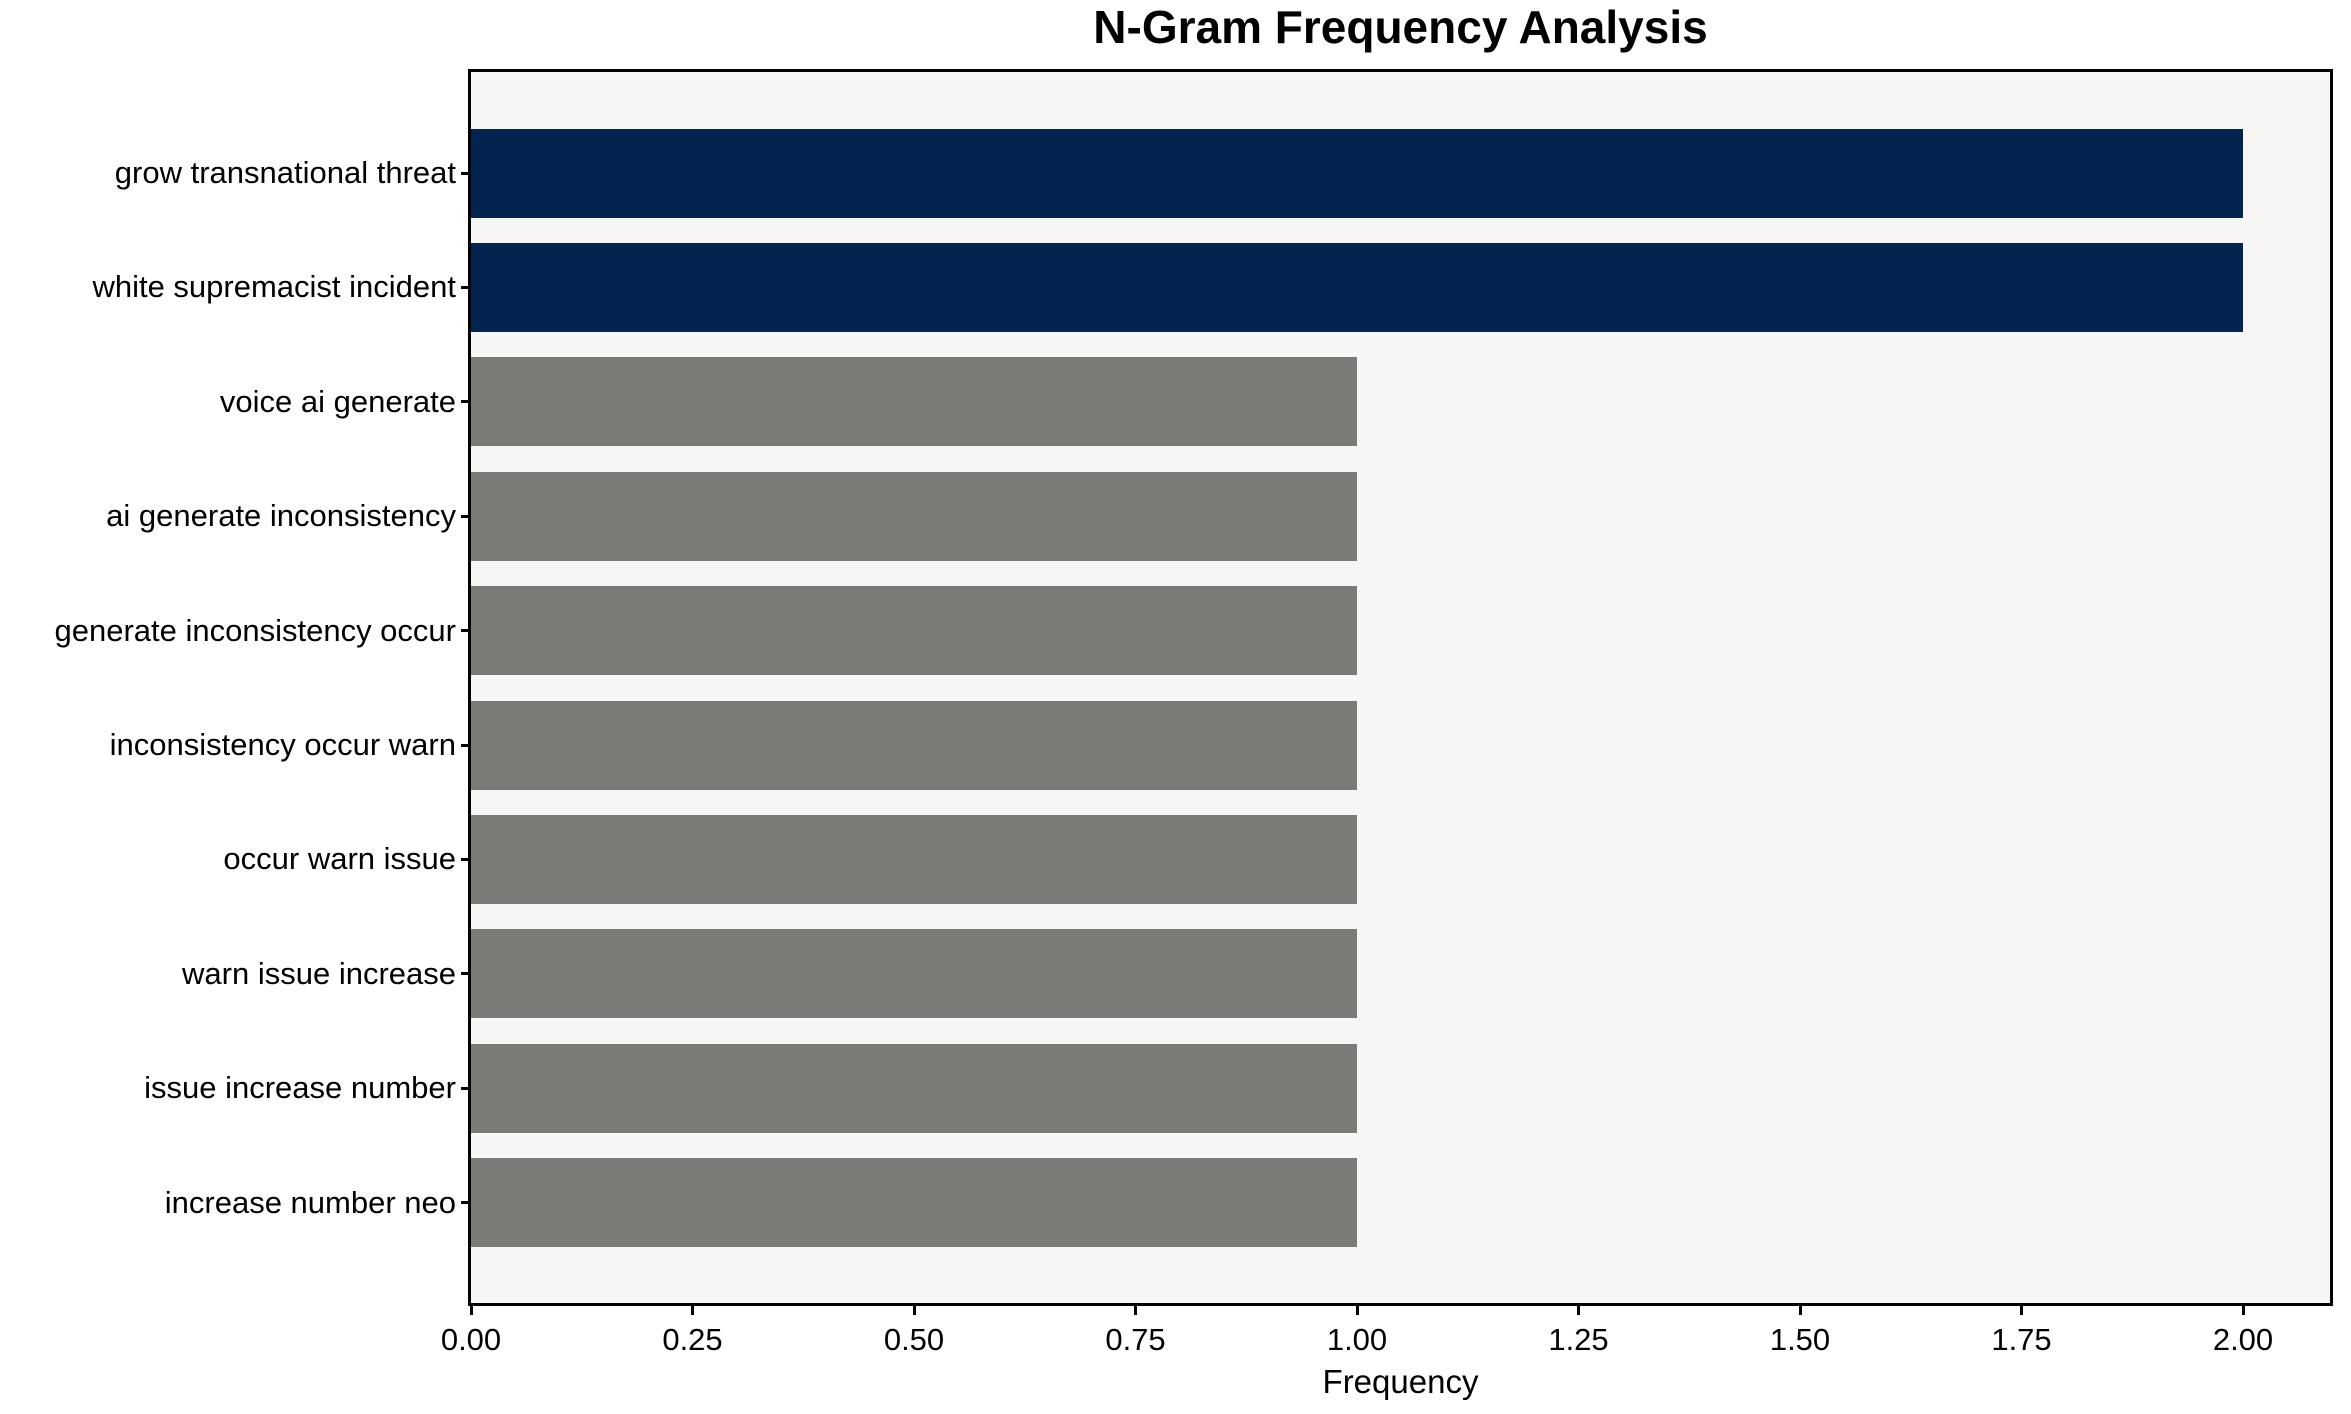 The width and height of the screenshot is (2351, 1414). I want to click on y-tick-label-inconsistency-occur-warn: inconsistency occur warn, so click(282, 744).